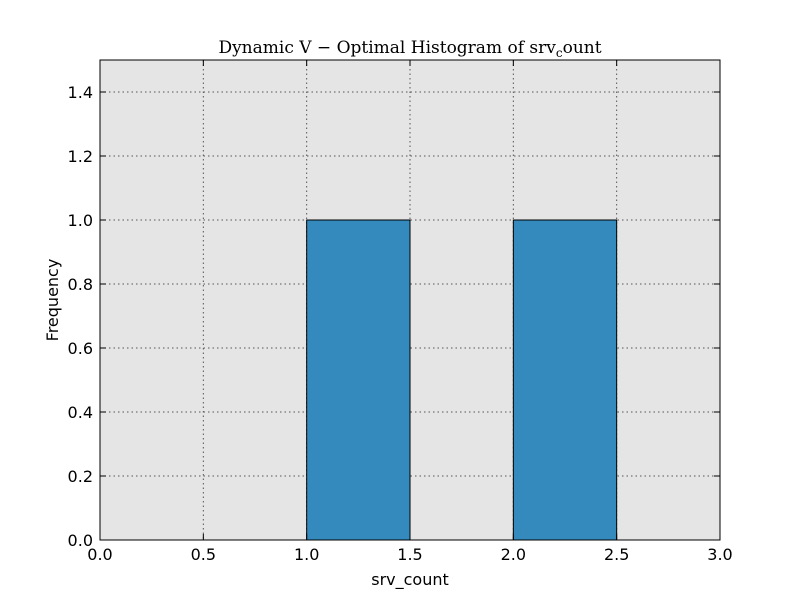 The width and height of the screenshot is (800, 600). What do you see at coordinates (80, 156) in the screenshot?
I see `y-tick-label: 1.2` at bounding box center [80, 156].